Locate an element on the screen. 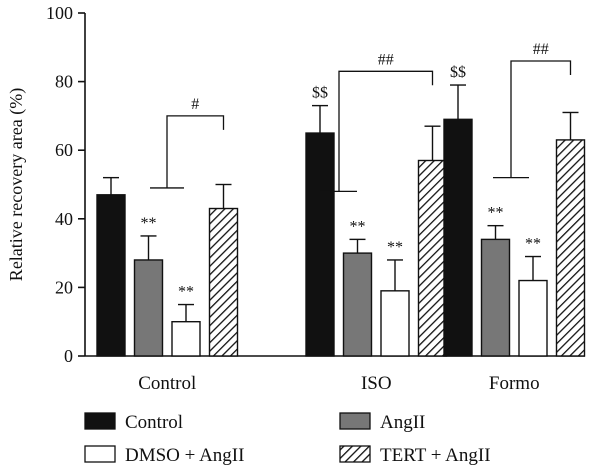  x-category-label: ISO is located at coordinates (376, 383).